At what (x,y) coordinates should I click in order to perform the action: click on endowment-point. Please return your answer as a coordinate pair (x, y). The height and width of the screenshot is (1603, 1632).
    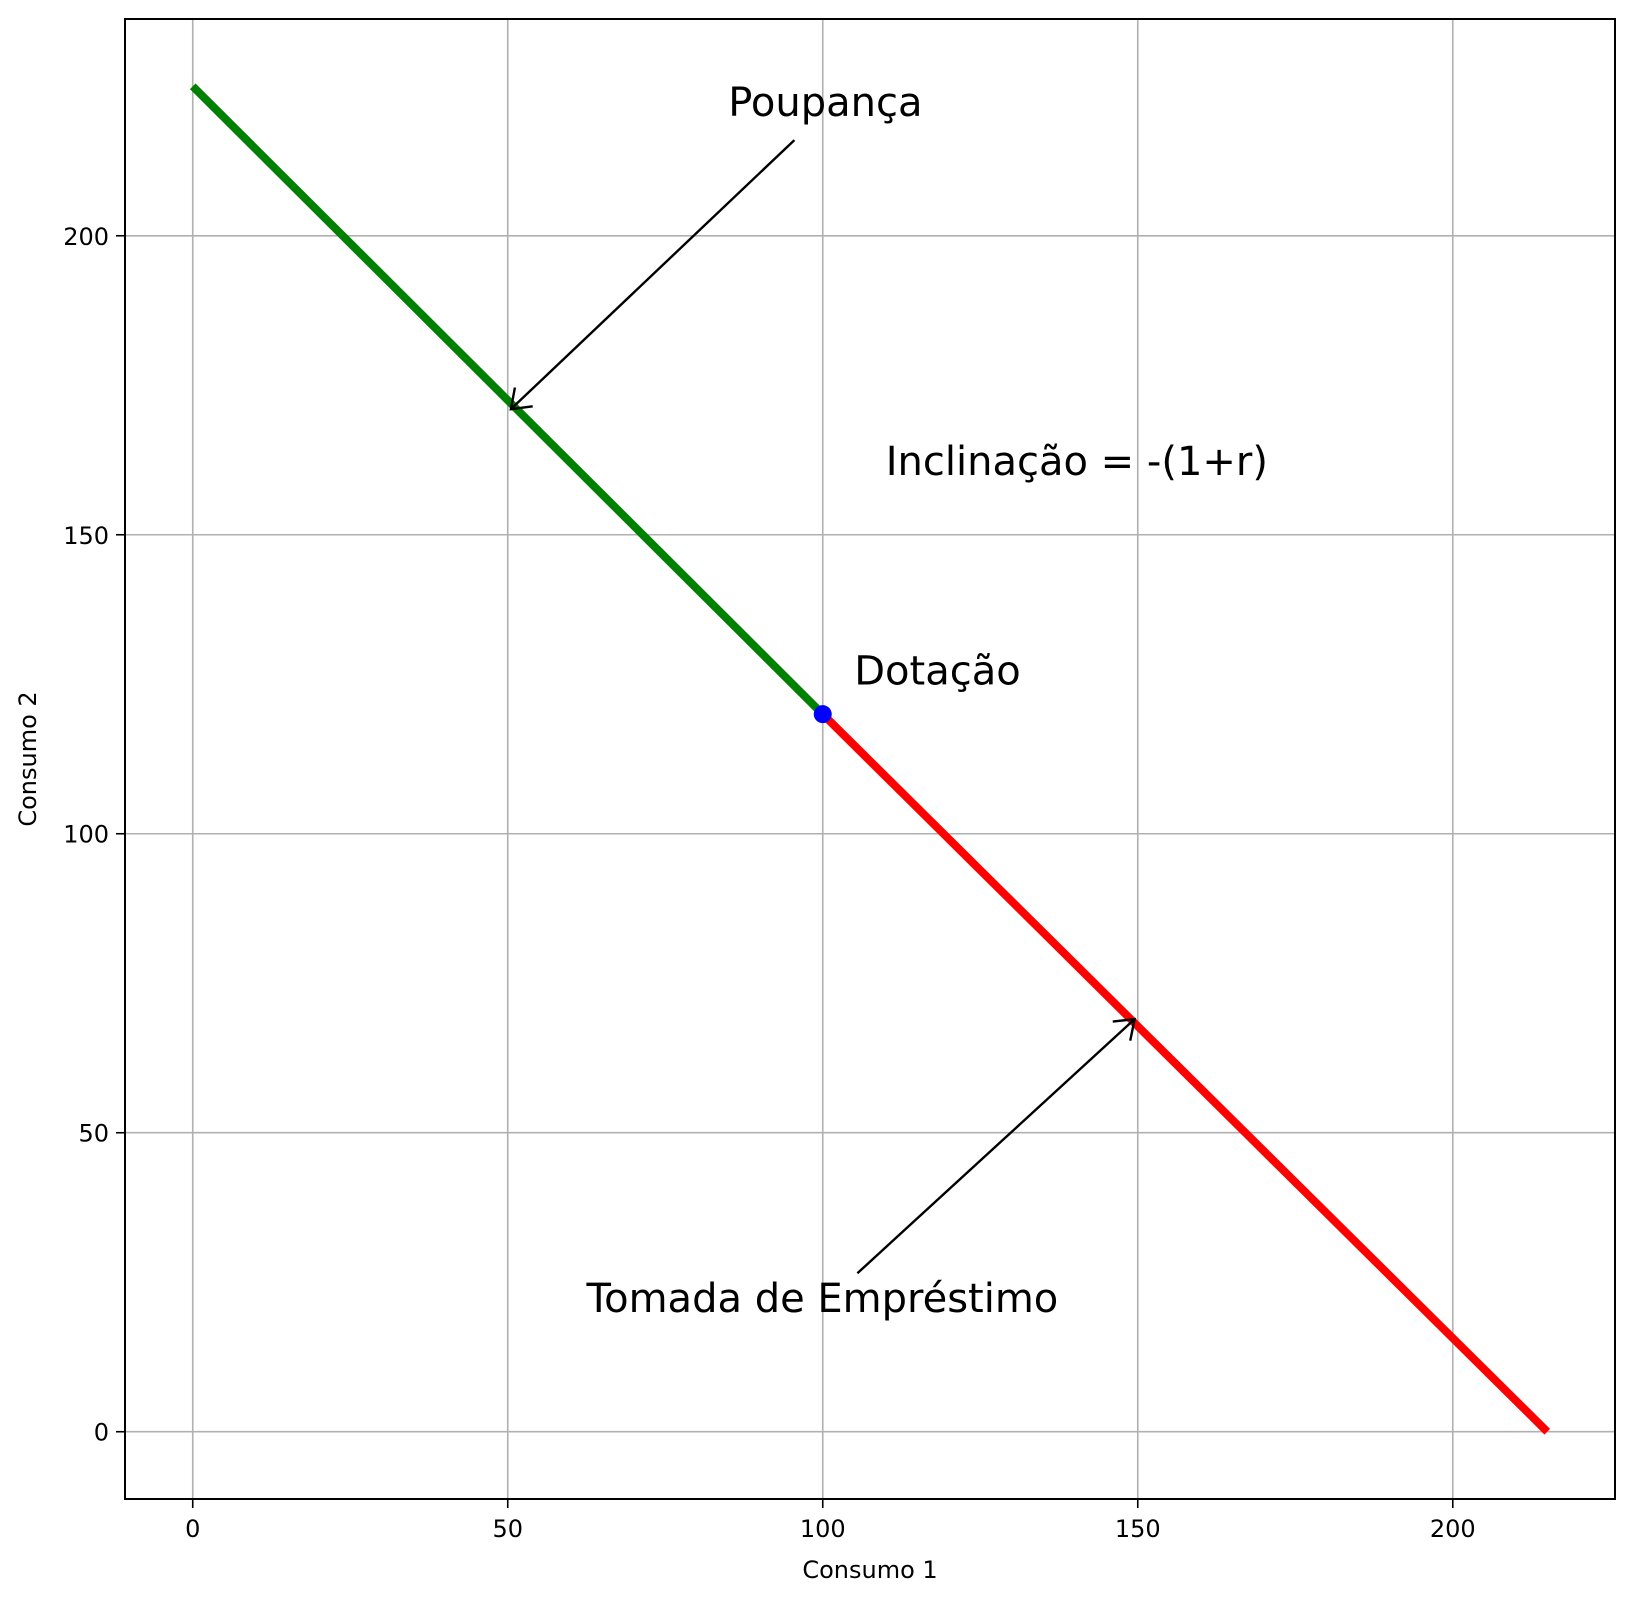
    Looking at the image, I should click on (822, 714).